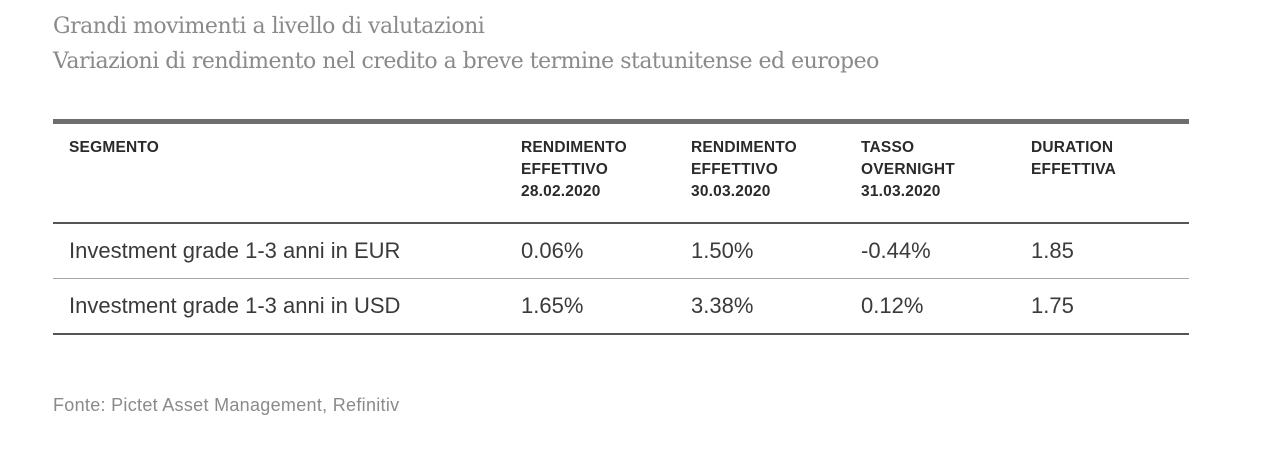 The width and height of the screenshot is (1284, 460). I want to click on cell-yield-mar: 1.50%, so click(722, 250).